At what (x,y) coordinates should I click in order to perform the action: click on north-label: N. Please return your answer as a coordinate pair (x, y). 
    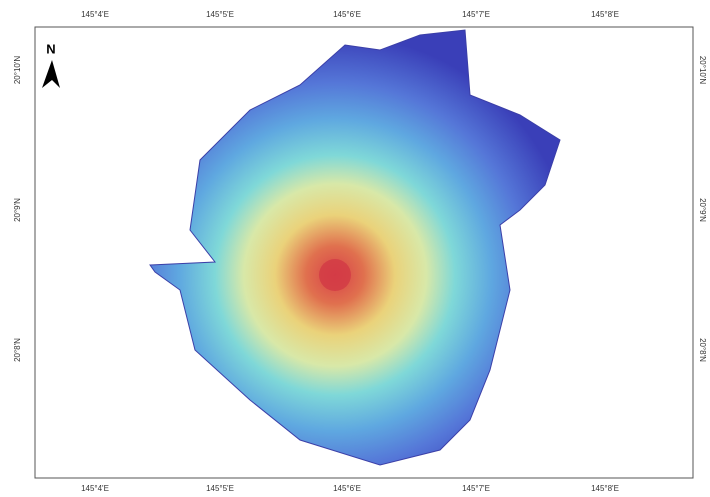
    Looking at the image, I should click on (50, 48).